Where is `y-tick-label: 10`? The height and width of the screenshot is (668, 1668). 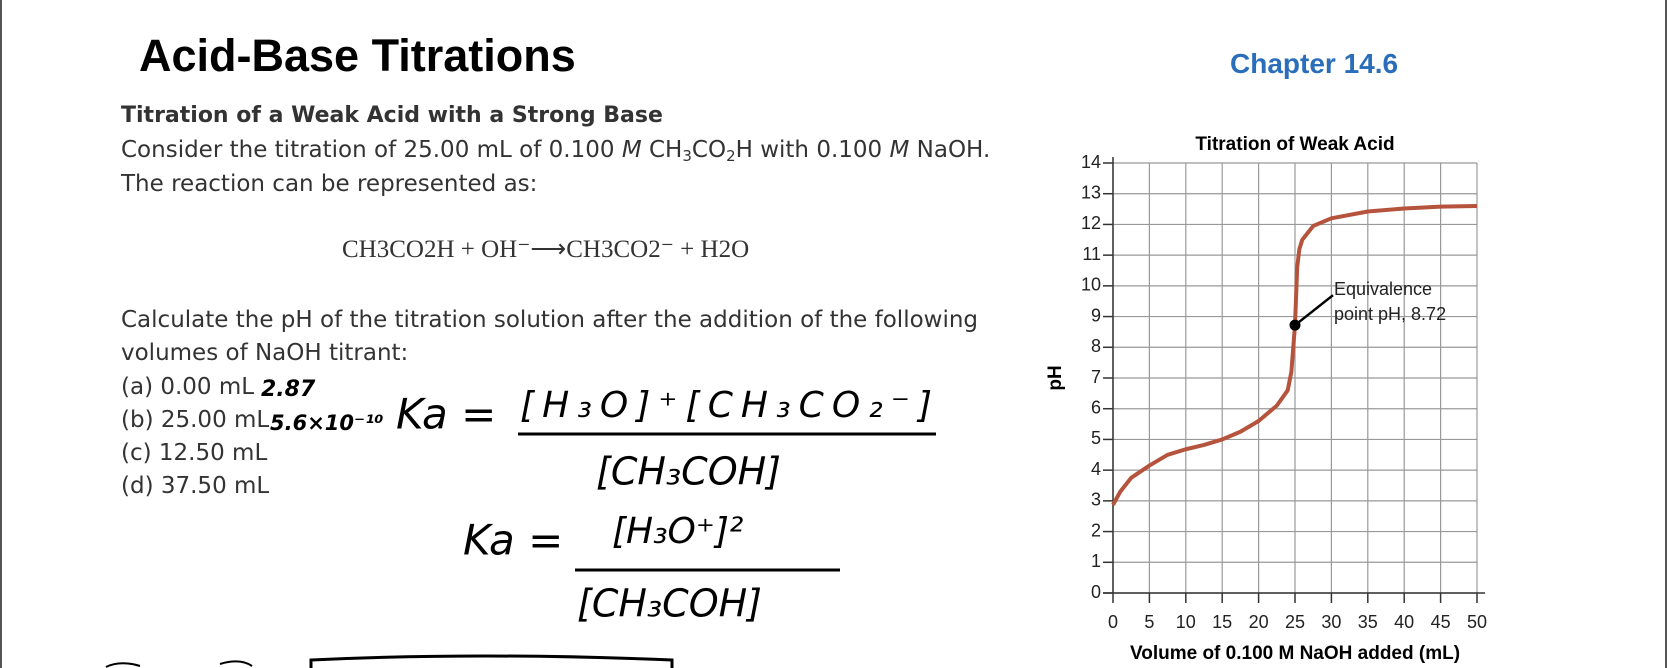 y-tick-label: 10 is located at coordinates (1091, 285).